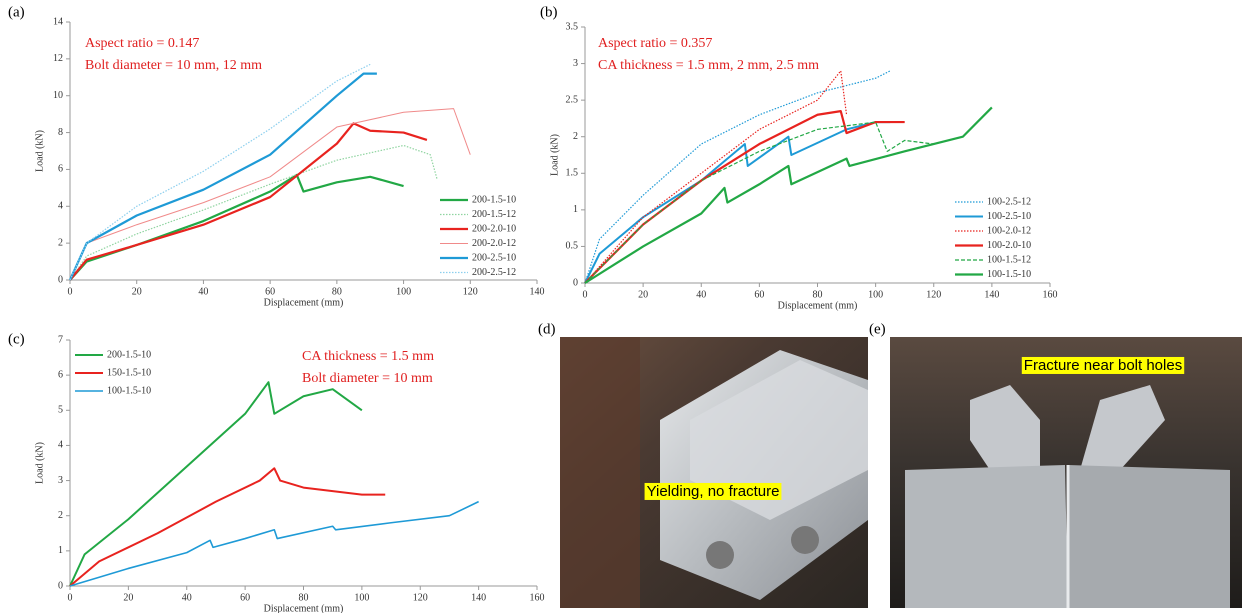 This screenshot has height=613, width=1242. What do you see at coordinates (494, 257) in the screenshot?
I see `legend-label: 200-2.5-10` at bounding box center [494, 257].